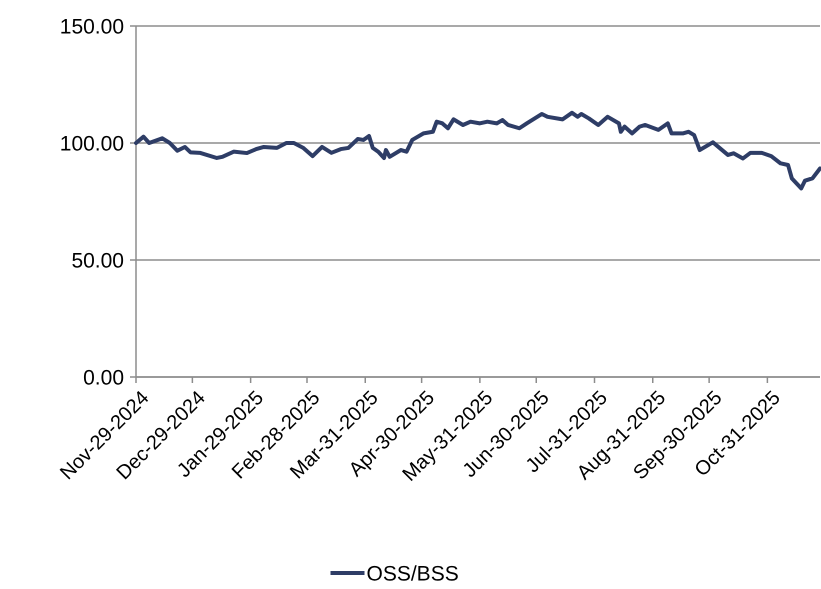 This screenshot has height=589, width=821. What do you see at coordinates (477, 150) in the screenshot?
I see `line-series` at bounding box center [477, 150].